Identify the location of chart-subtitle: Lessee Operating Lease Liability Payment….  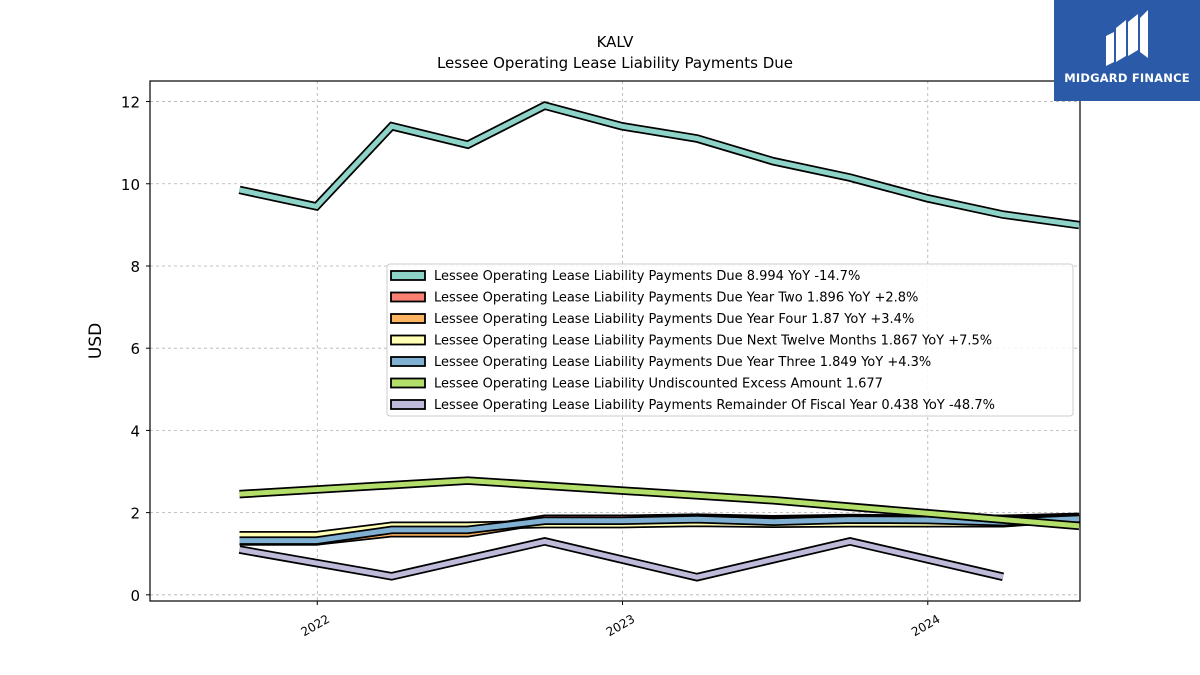
(615, 63).